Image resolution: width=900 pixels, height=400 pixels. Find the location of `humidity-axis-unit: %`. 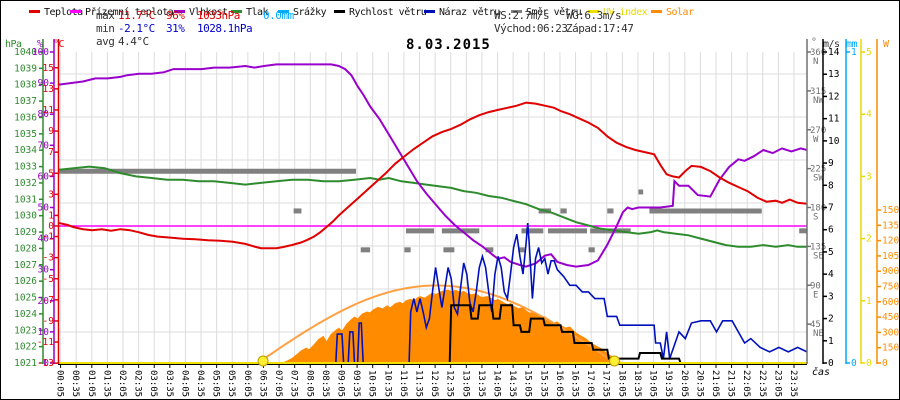

humidity-axis-unit: % is located at coordinates (40, 44).